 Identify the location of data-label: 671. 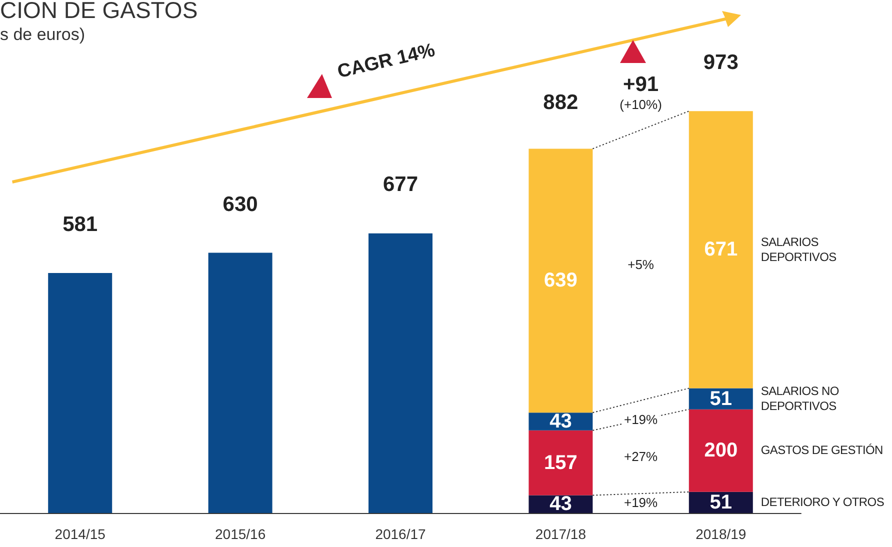
(721, 249).